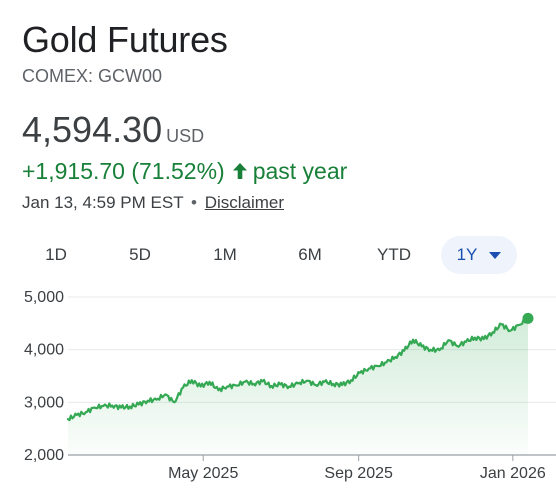  I want to click on latest-price-marker, so click(528, 318).